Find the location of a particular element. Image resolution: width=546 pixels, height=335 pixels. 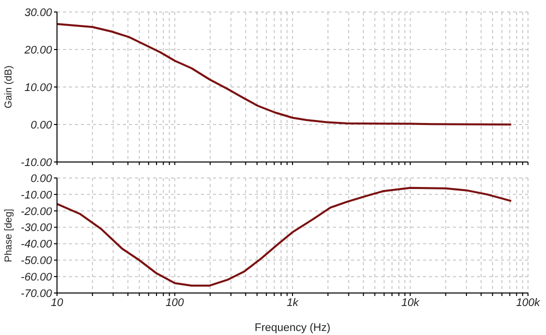

y-axis-title: Phase [deg] is located at coordinates (9, 235).